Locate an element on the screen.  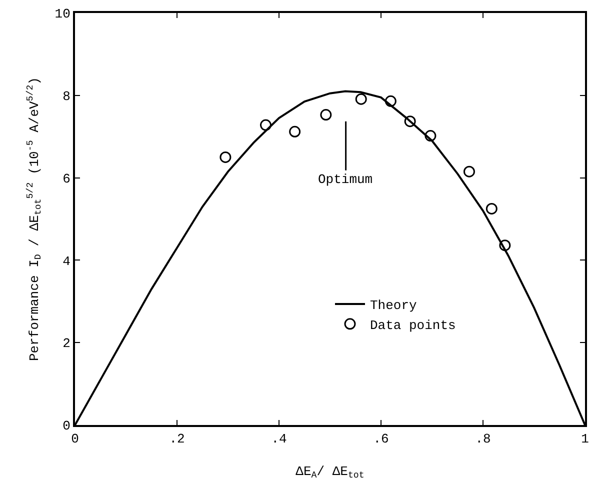
x-tick-label: .8 is located at coordinates (483, 439).